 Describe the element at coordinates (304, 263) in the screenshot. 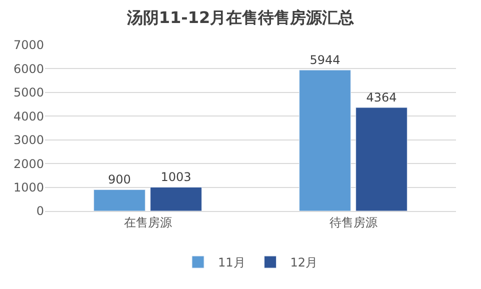

I see `legend-label: 12月` at that location.